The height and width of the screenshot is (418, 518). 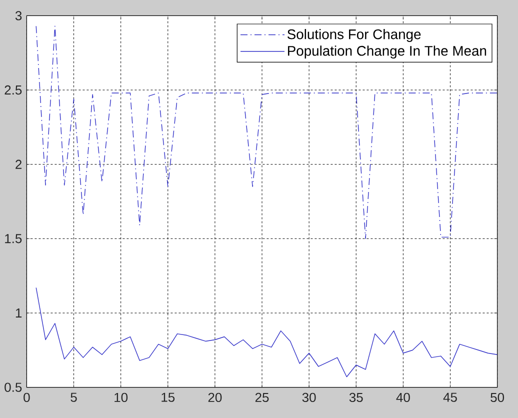 I want to click on x-tick-label: 0, so click(x=27, y=397).